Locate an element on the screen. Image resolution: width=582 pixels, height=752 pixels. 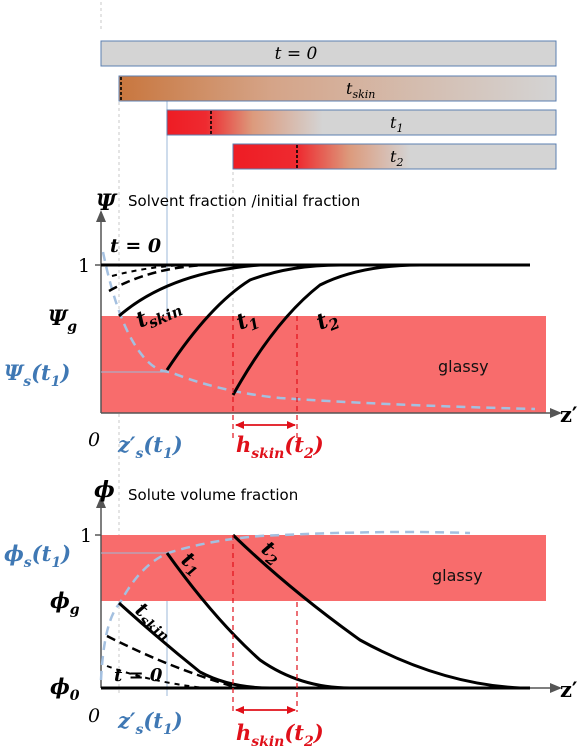
phi-curve-dash-a is located at coordinates (169, 661).